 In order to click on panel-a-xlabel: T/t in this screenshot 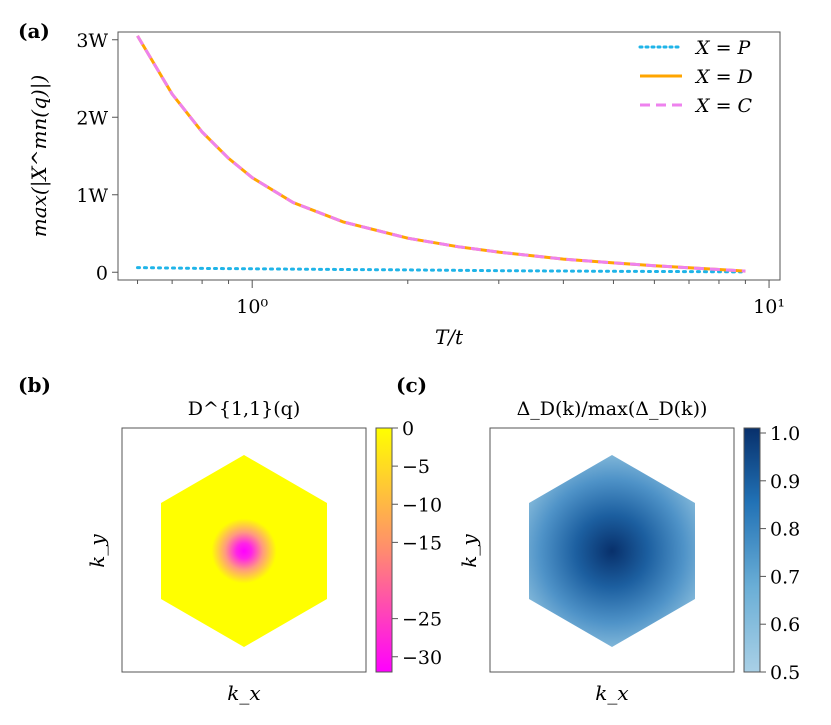, I will do `click(449, 337)`.